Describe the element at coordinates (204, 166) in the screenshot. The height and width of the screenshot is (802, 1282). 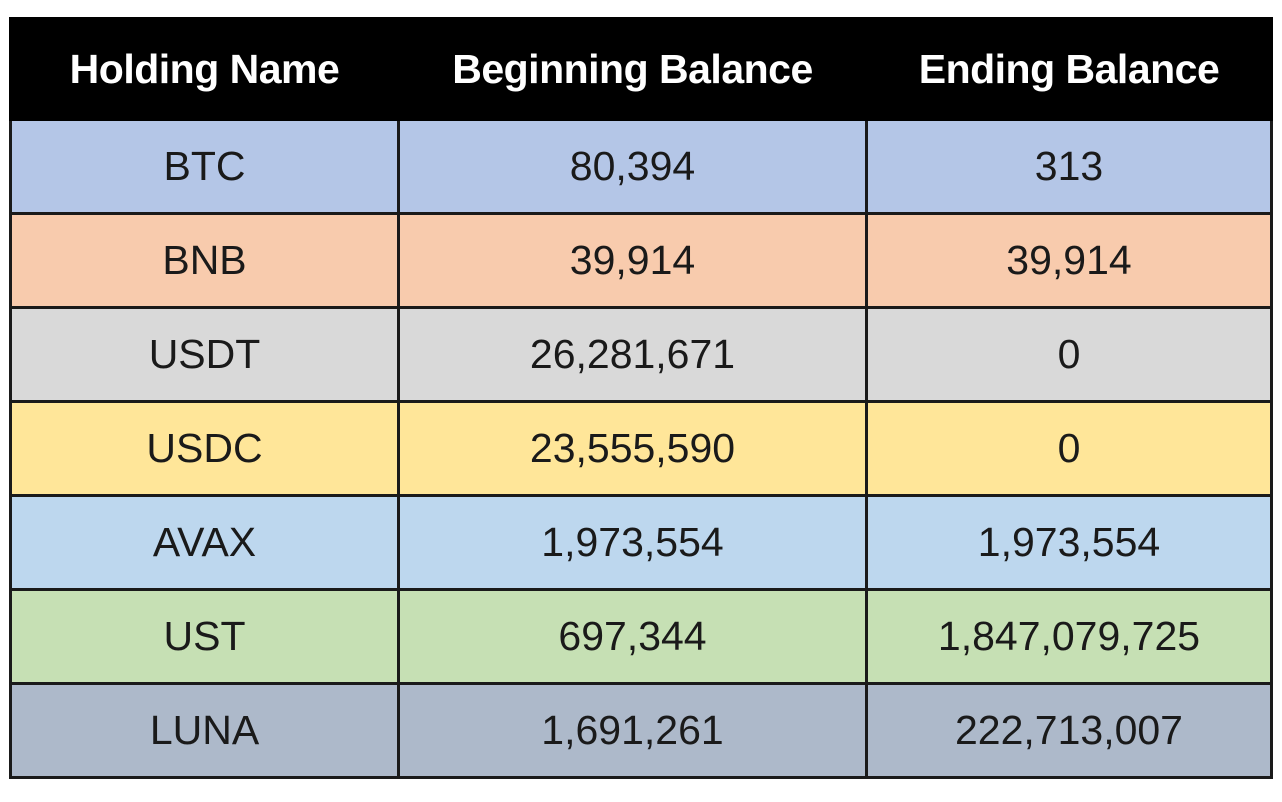
I see `holding-name-cell: BTC` at that location.